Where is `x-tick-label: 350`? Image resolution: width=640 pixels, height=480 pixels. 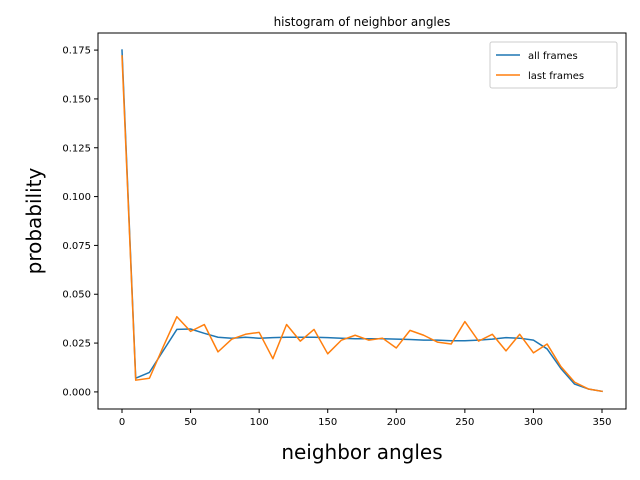
x-tick-label: 350 is located at coordinates (601, 422).